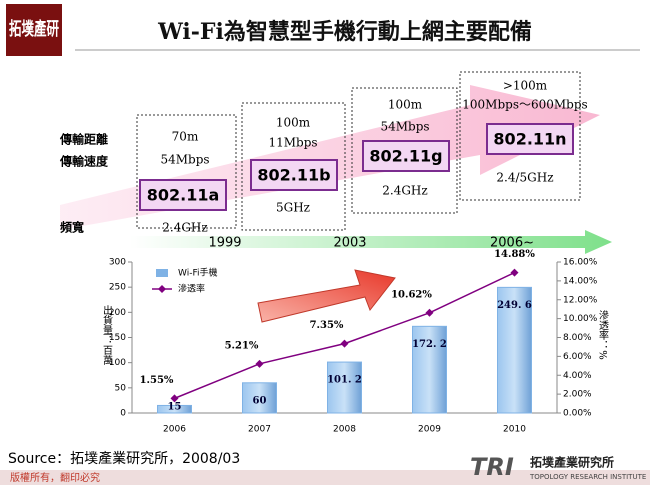  I want to click on standard-speed: 100Mbps～600Mbps, so click(524, 105).